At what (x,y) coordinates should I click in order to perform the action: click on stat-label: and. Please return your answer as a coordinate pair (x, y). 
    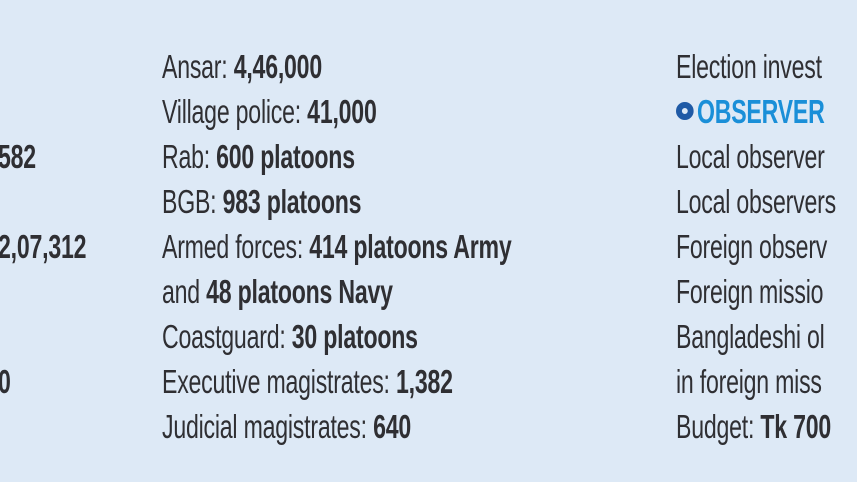
    Looking at the image, I should click on (184, 291).